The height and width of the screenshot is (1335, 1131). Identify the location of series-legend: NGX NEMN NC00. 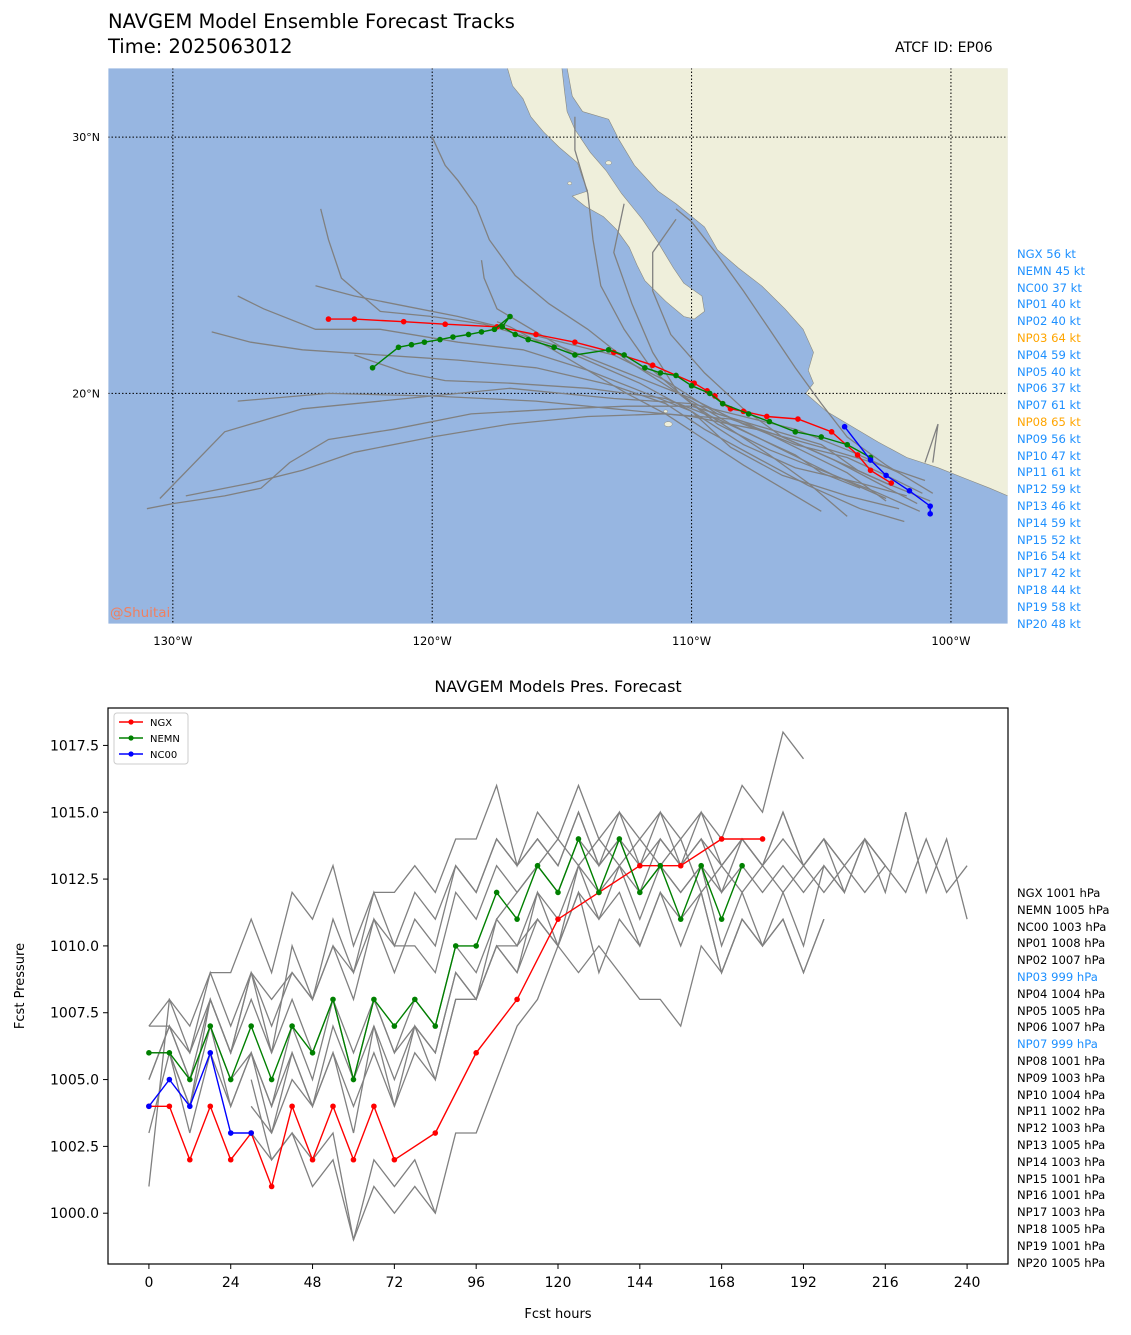
(151, 738).